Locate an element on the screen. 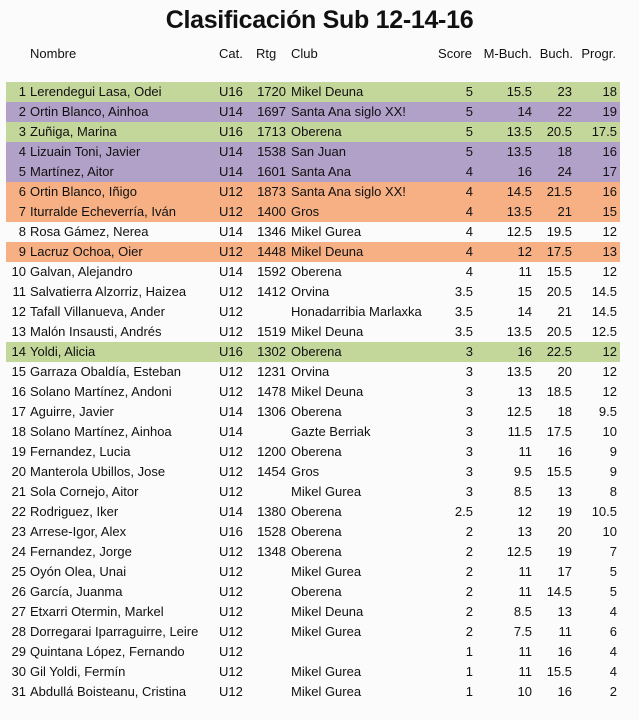  name-cell: Solano Martínez, Ainhoa is located at coordinates (101, 431).